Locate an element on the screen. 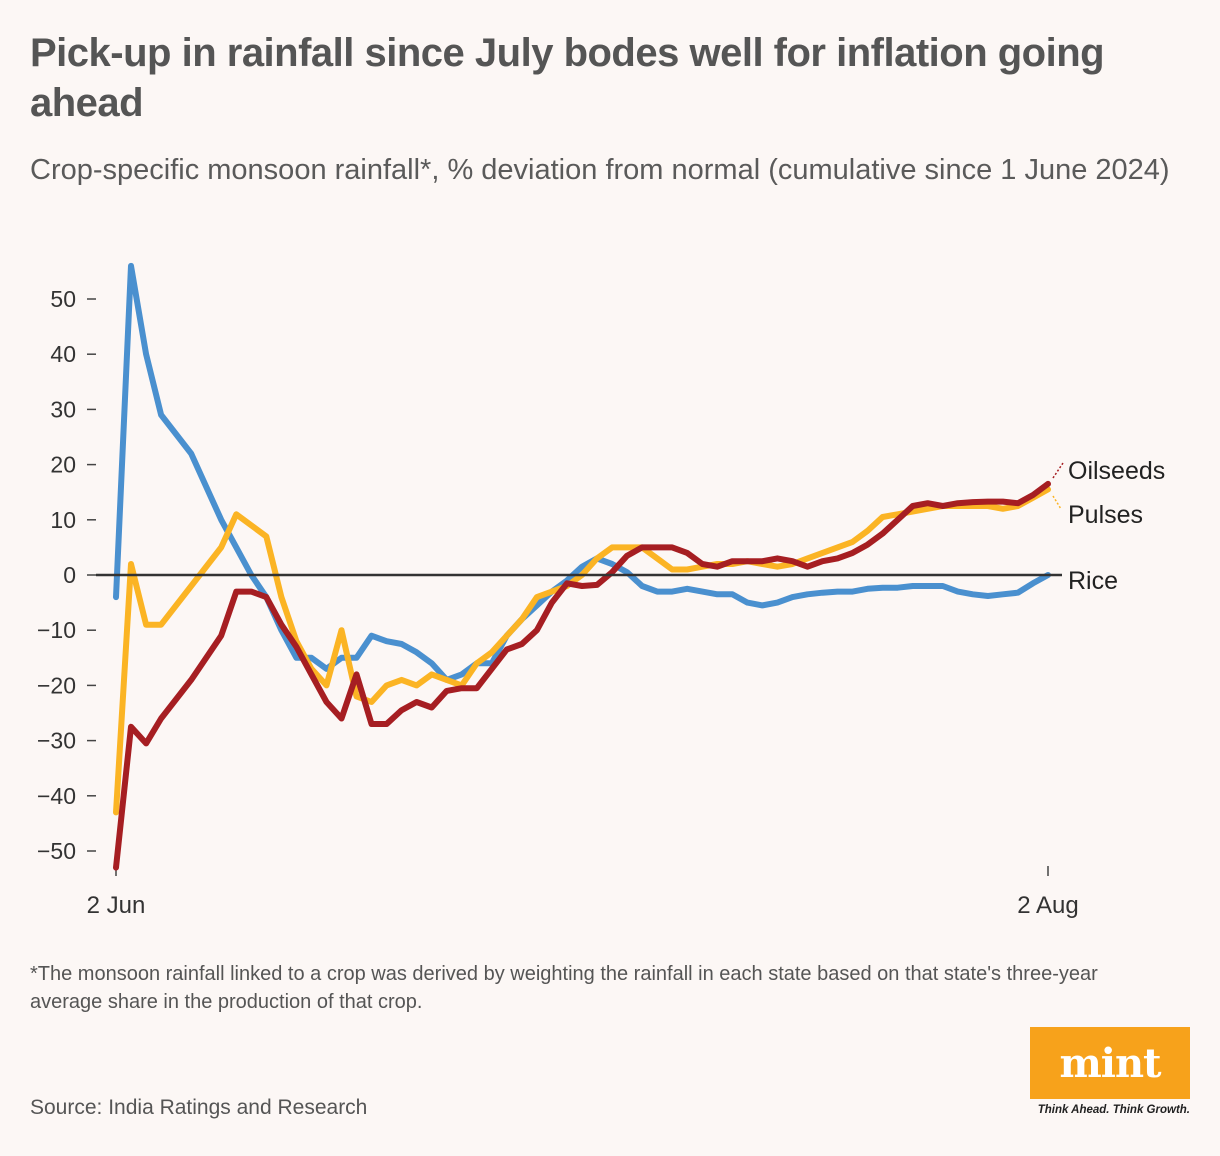 The width and height of the screenshot is (1220, 1156). y-tick-label: −30 is located at coordinates (56, 741).